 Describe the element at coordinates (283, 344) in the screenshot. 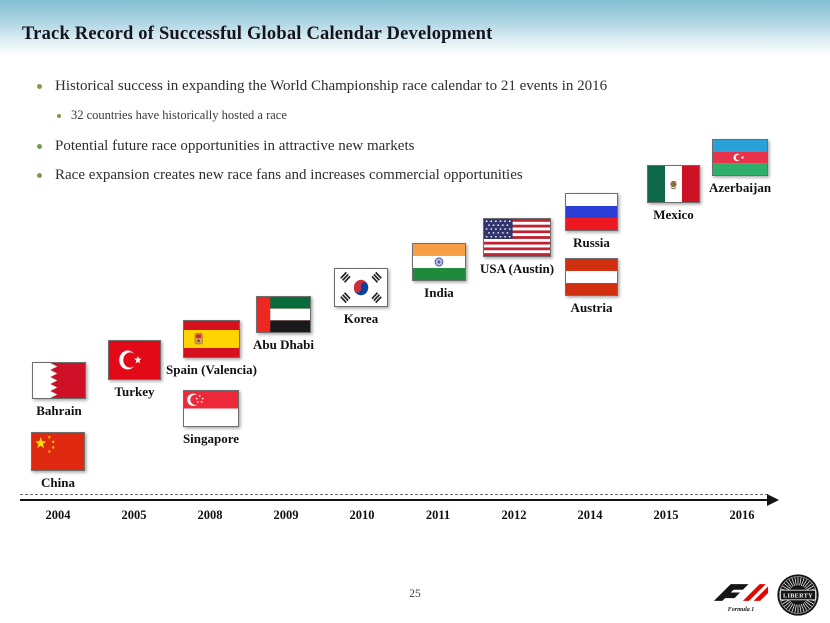

I see `country-label: Abu Dhabi` at that location.